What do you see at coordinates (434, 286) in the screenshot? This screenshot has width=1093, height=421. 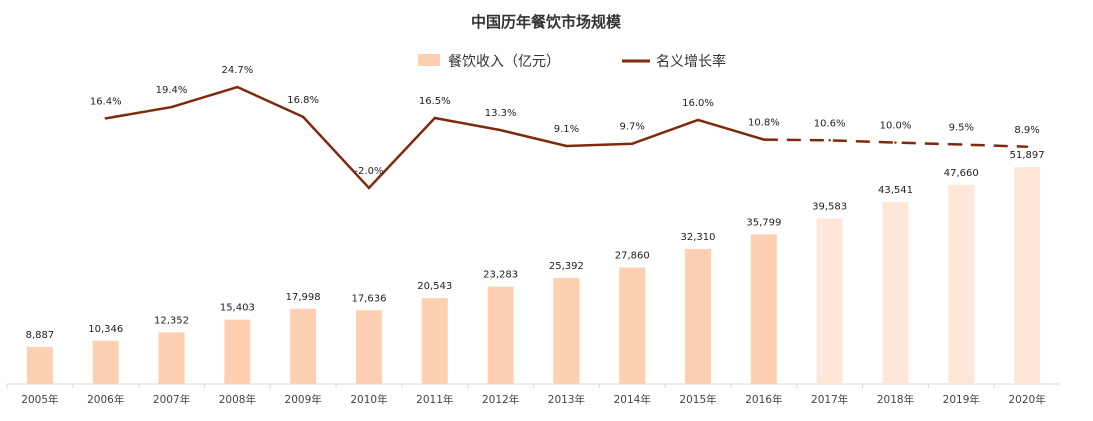 I see `bar-label: 20,543` at bounding box center [434, 286].